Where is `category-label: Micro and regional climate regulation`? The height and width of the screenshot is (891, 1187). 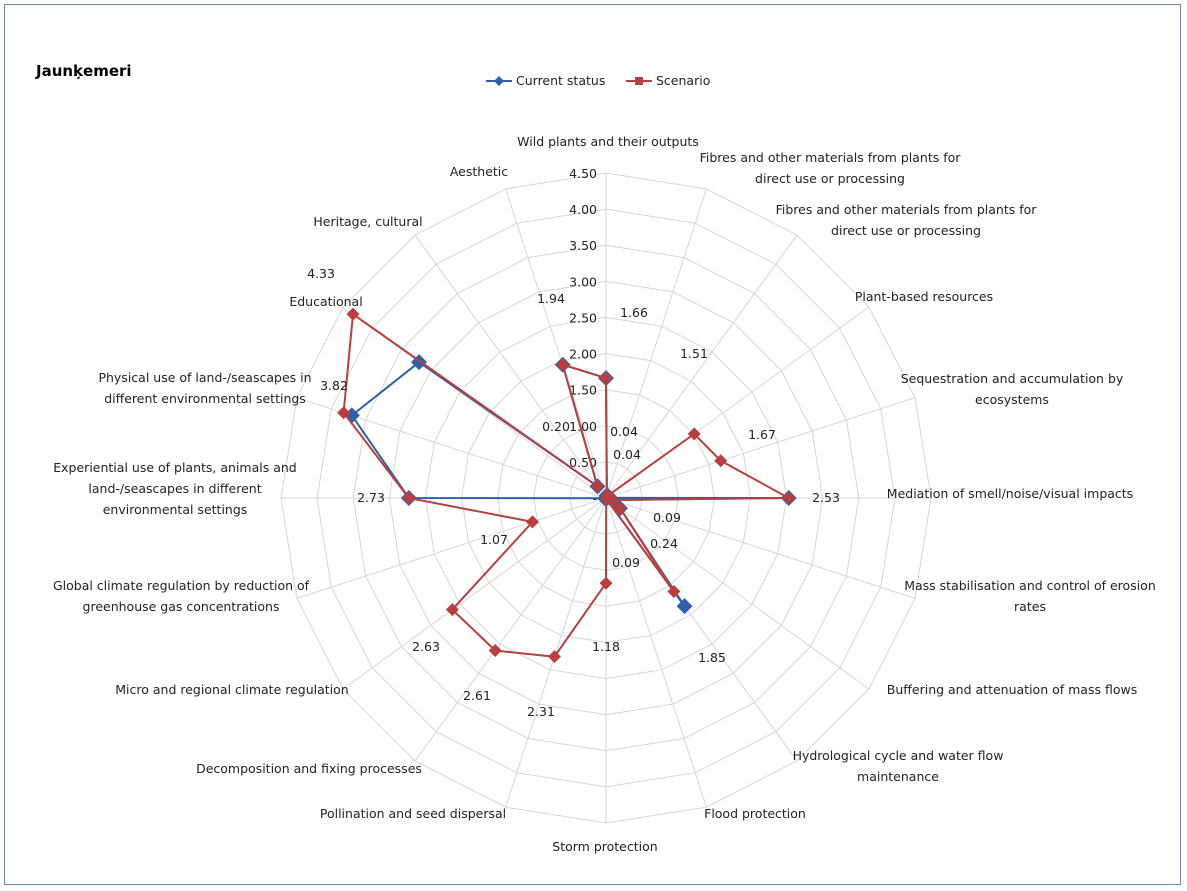 category-label: Micro and regional climate regulation is located at coordinates (231, 689).